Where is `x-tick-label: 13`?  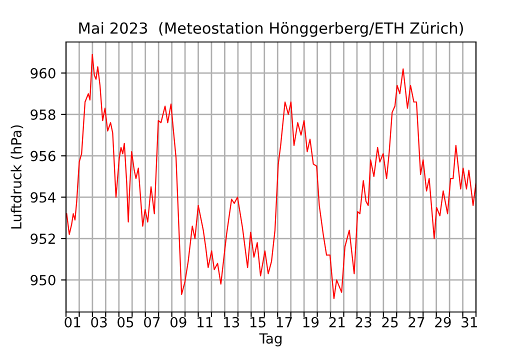
x-tick-label: 13 is located at coordinates (232, 322).